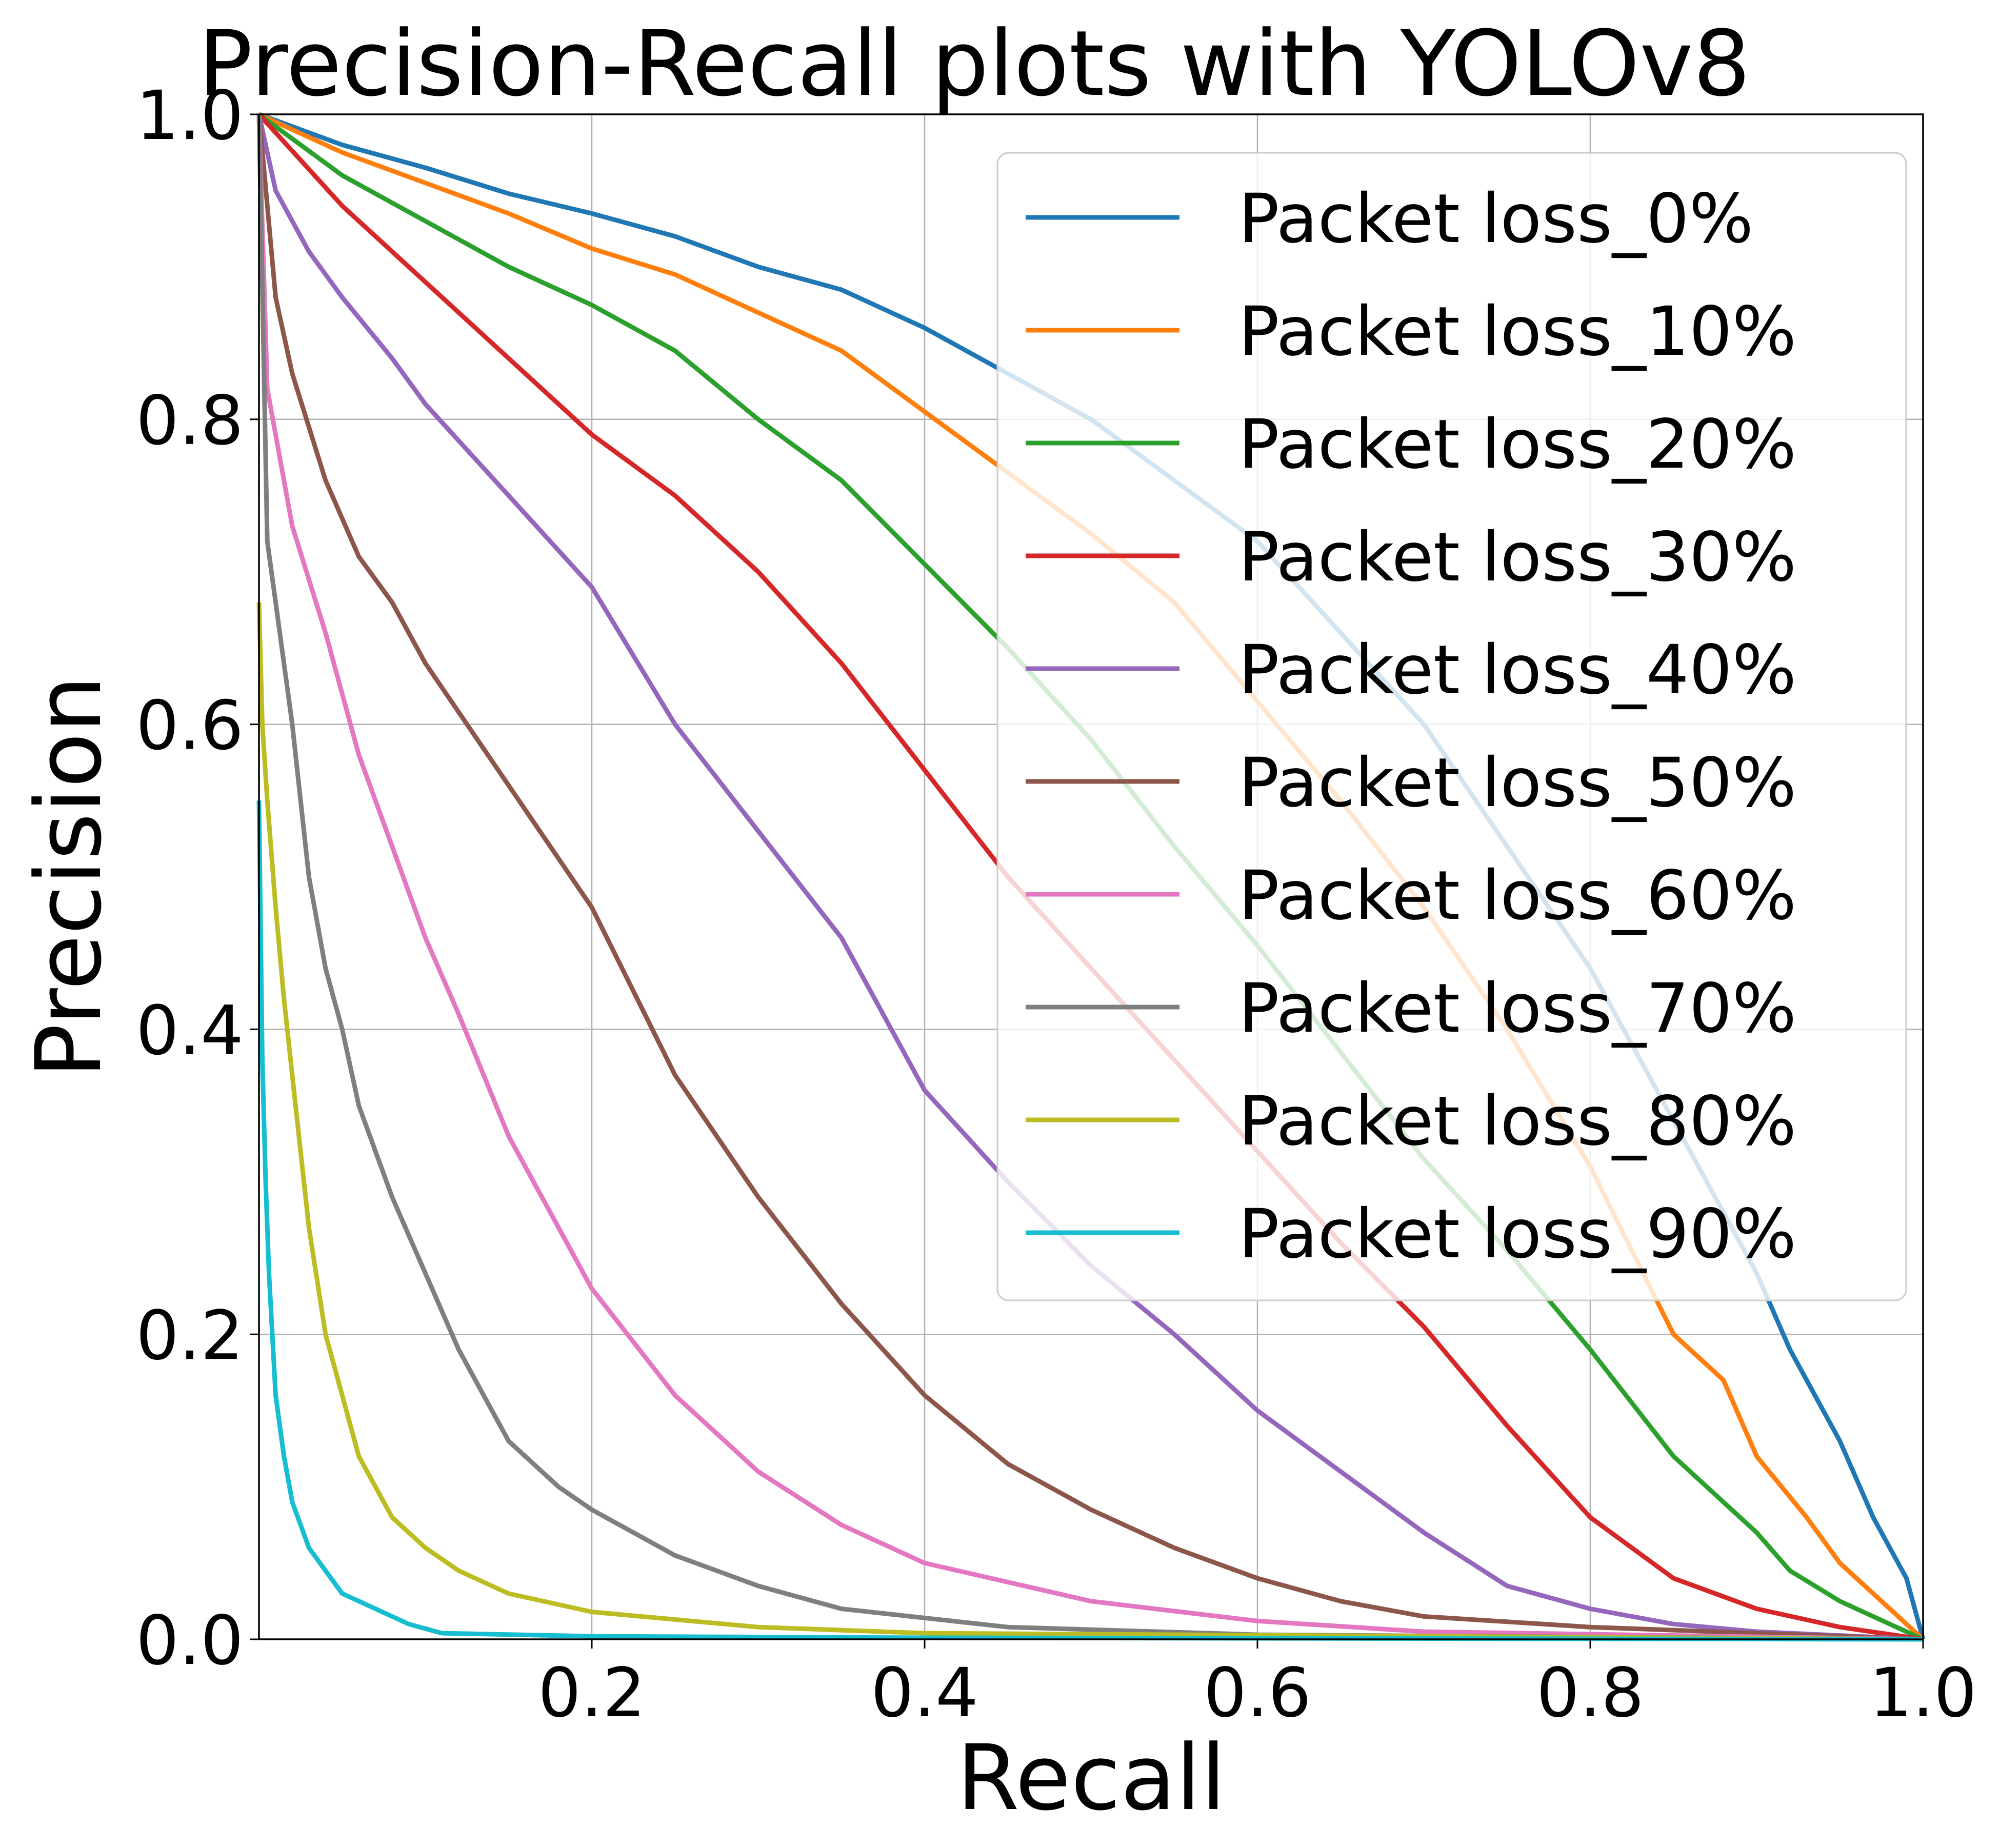 The height and width of the screenshot is (1848, 2000). I want to click on legend-label-3: Packet loss_30%, so click(1517, 557).